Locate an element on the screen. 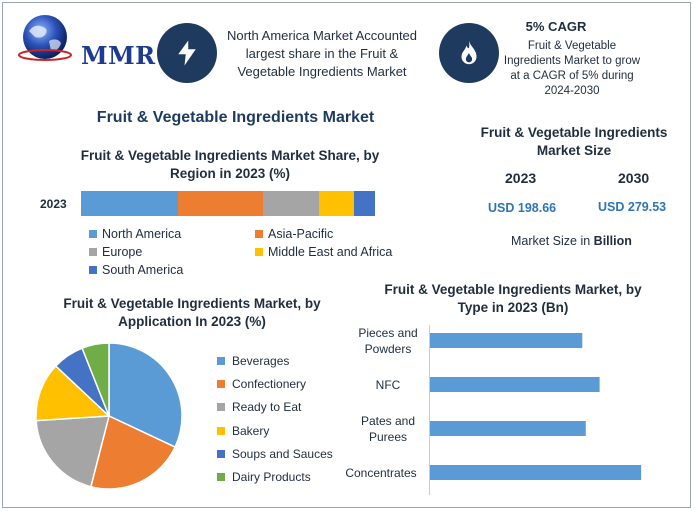  application-legend-item-beverages: Beverages is located at coordinates (275, 360).